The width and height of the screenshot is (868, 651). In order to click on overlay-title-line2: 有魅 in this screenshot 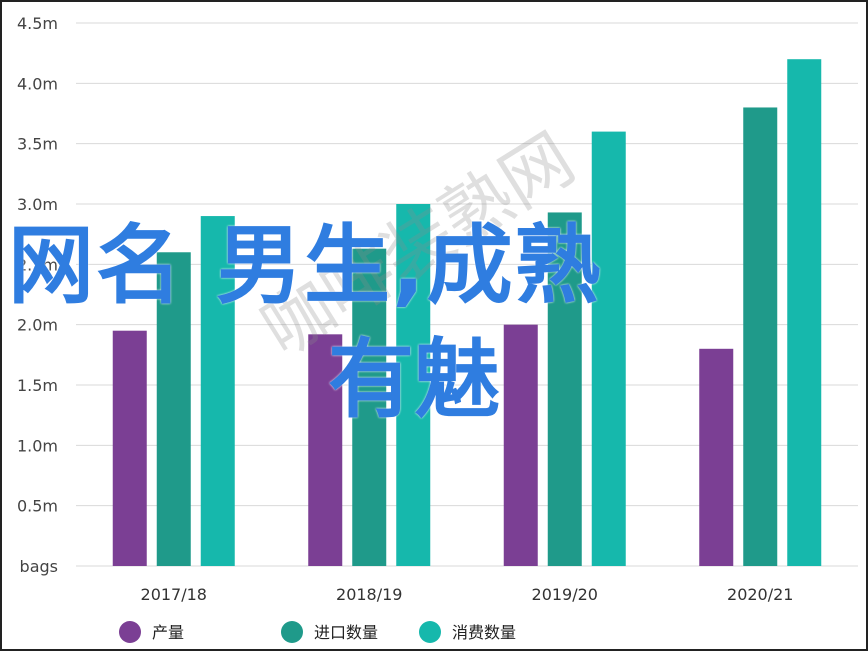, I will do `click(414, 380)`.